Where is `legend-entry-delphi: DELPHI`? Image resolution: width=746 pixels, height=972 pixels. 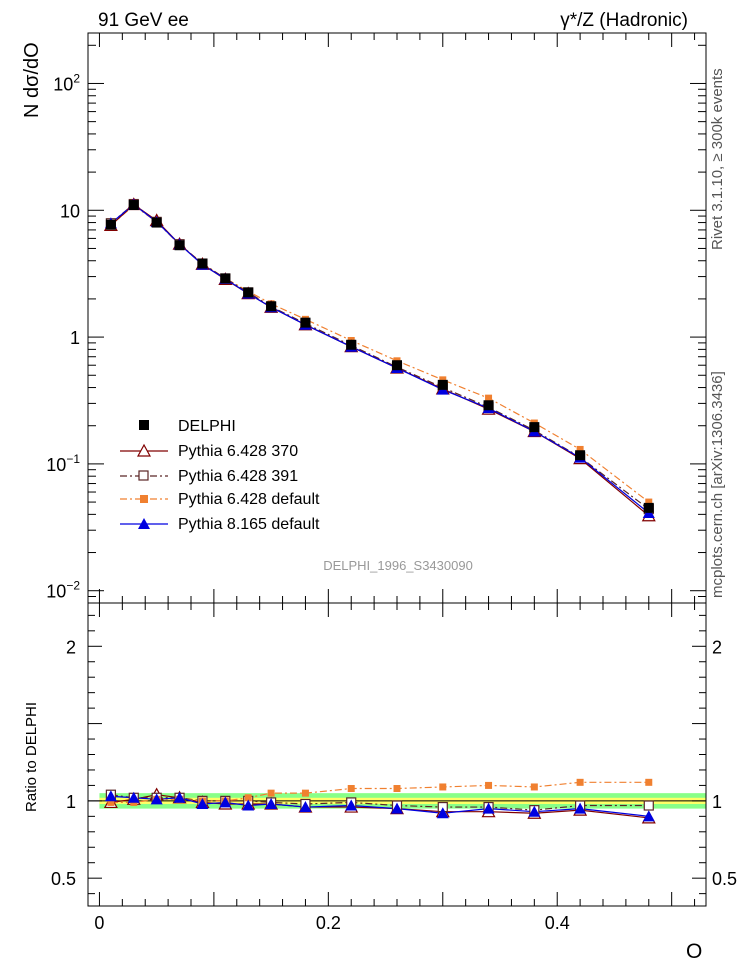
legend-entry-delphi: DELPHI is located at coordinates (187, 426).